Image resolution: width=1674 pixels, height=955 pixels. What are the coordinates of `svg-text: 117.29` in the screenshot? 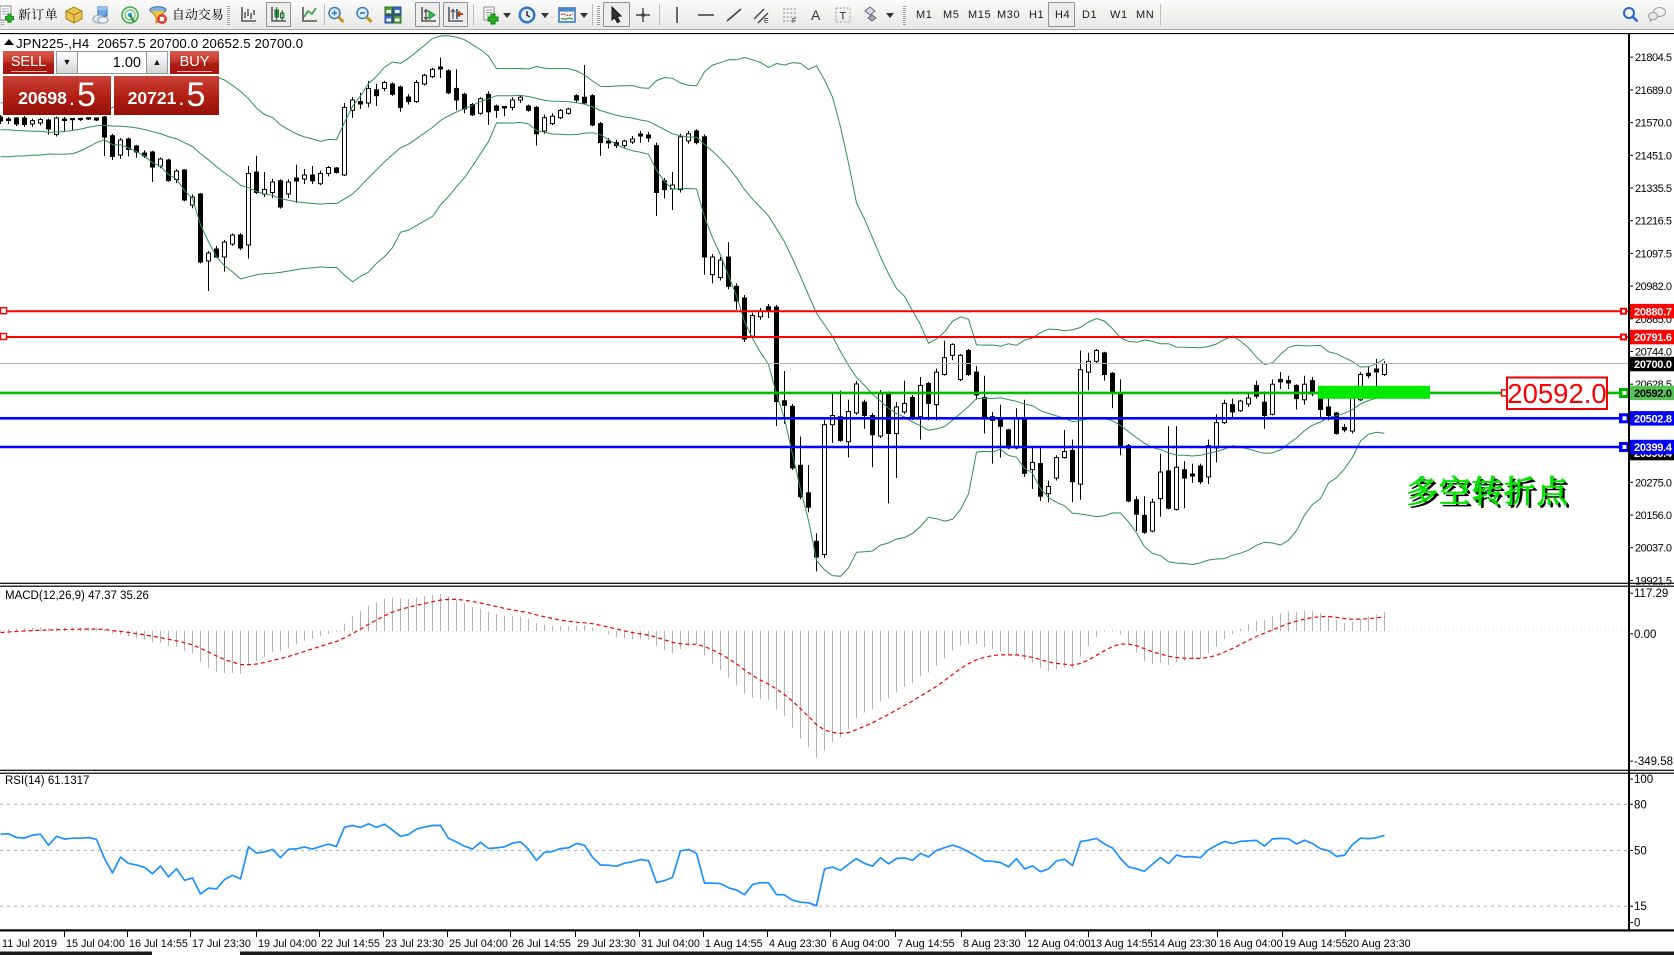 It's located at (1651, 594).